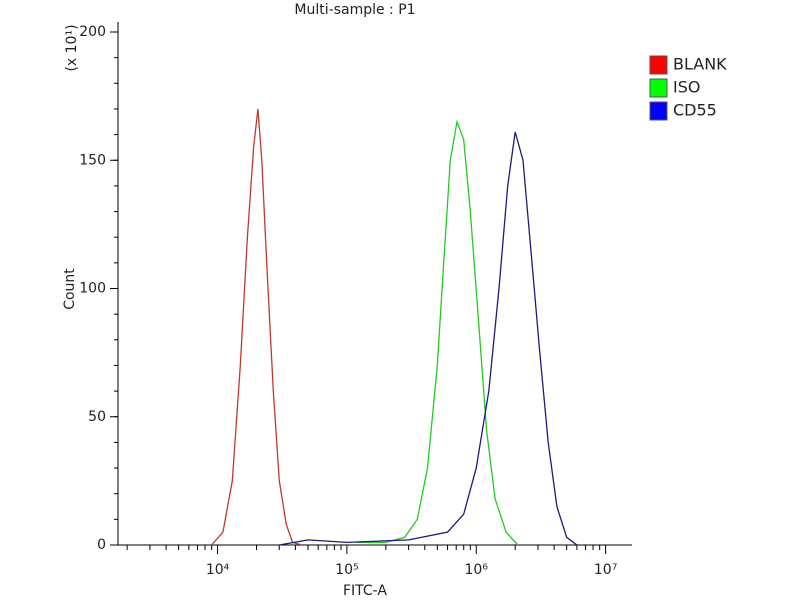  I want to click on x-tick-label: 10⁷, so click(605, 570).